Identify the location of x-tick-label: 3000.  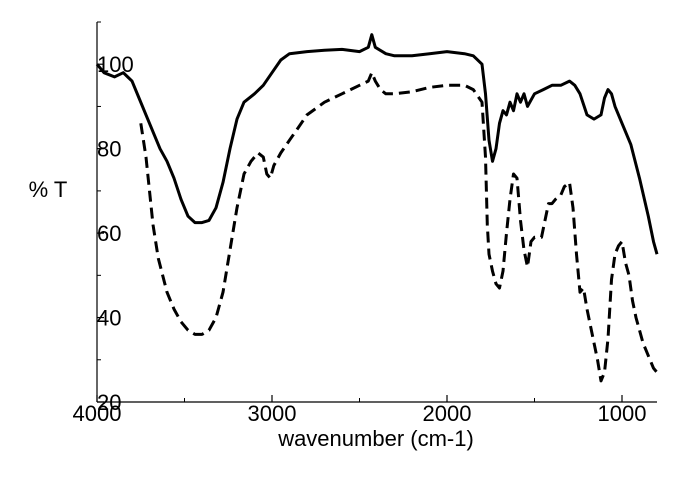
(272, 413).